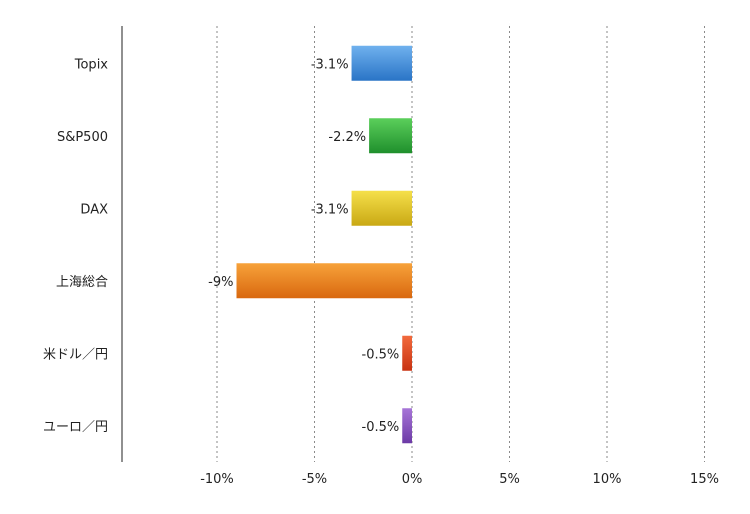  Describe the element at coordinates (314, 479) in the screenshot. I see `x-tick-label: -5%` at that location.